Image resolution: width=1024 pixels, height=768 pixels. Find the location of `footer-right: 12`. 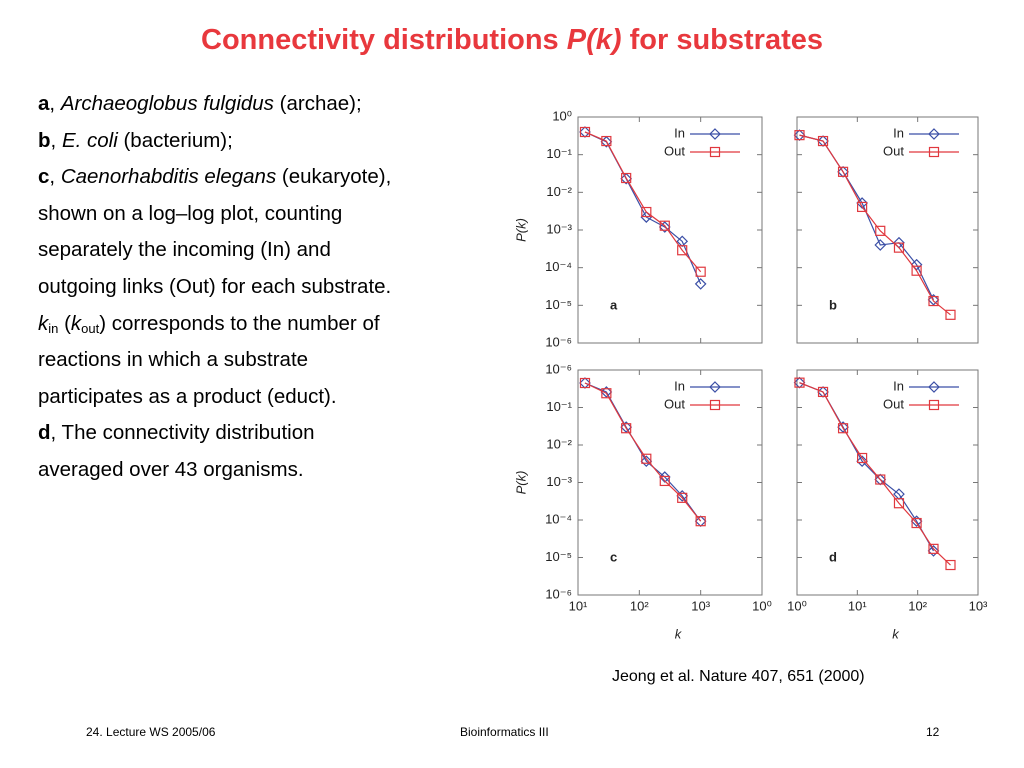

footer-right: 12 is located at coordinates (933, 732).